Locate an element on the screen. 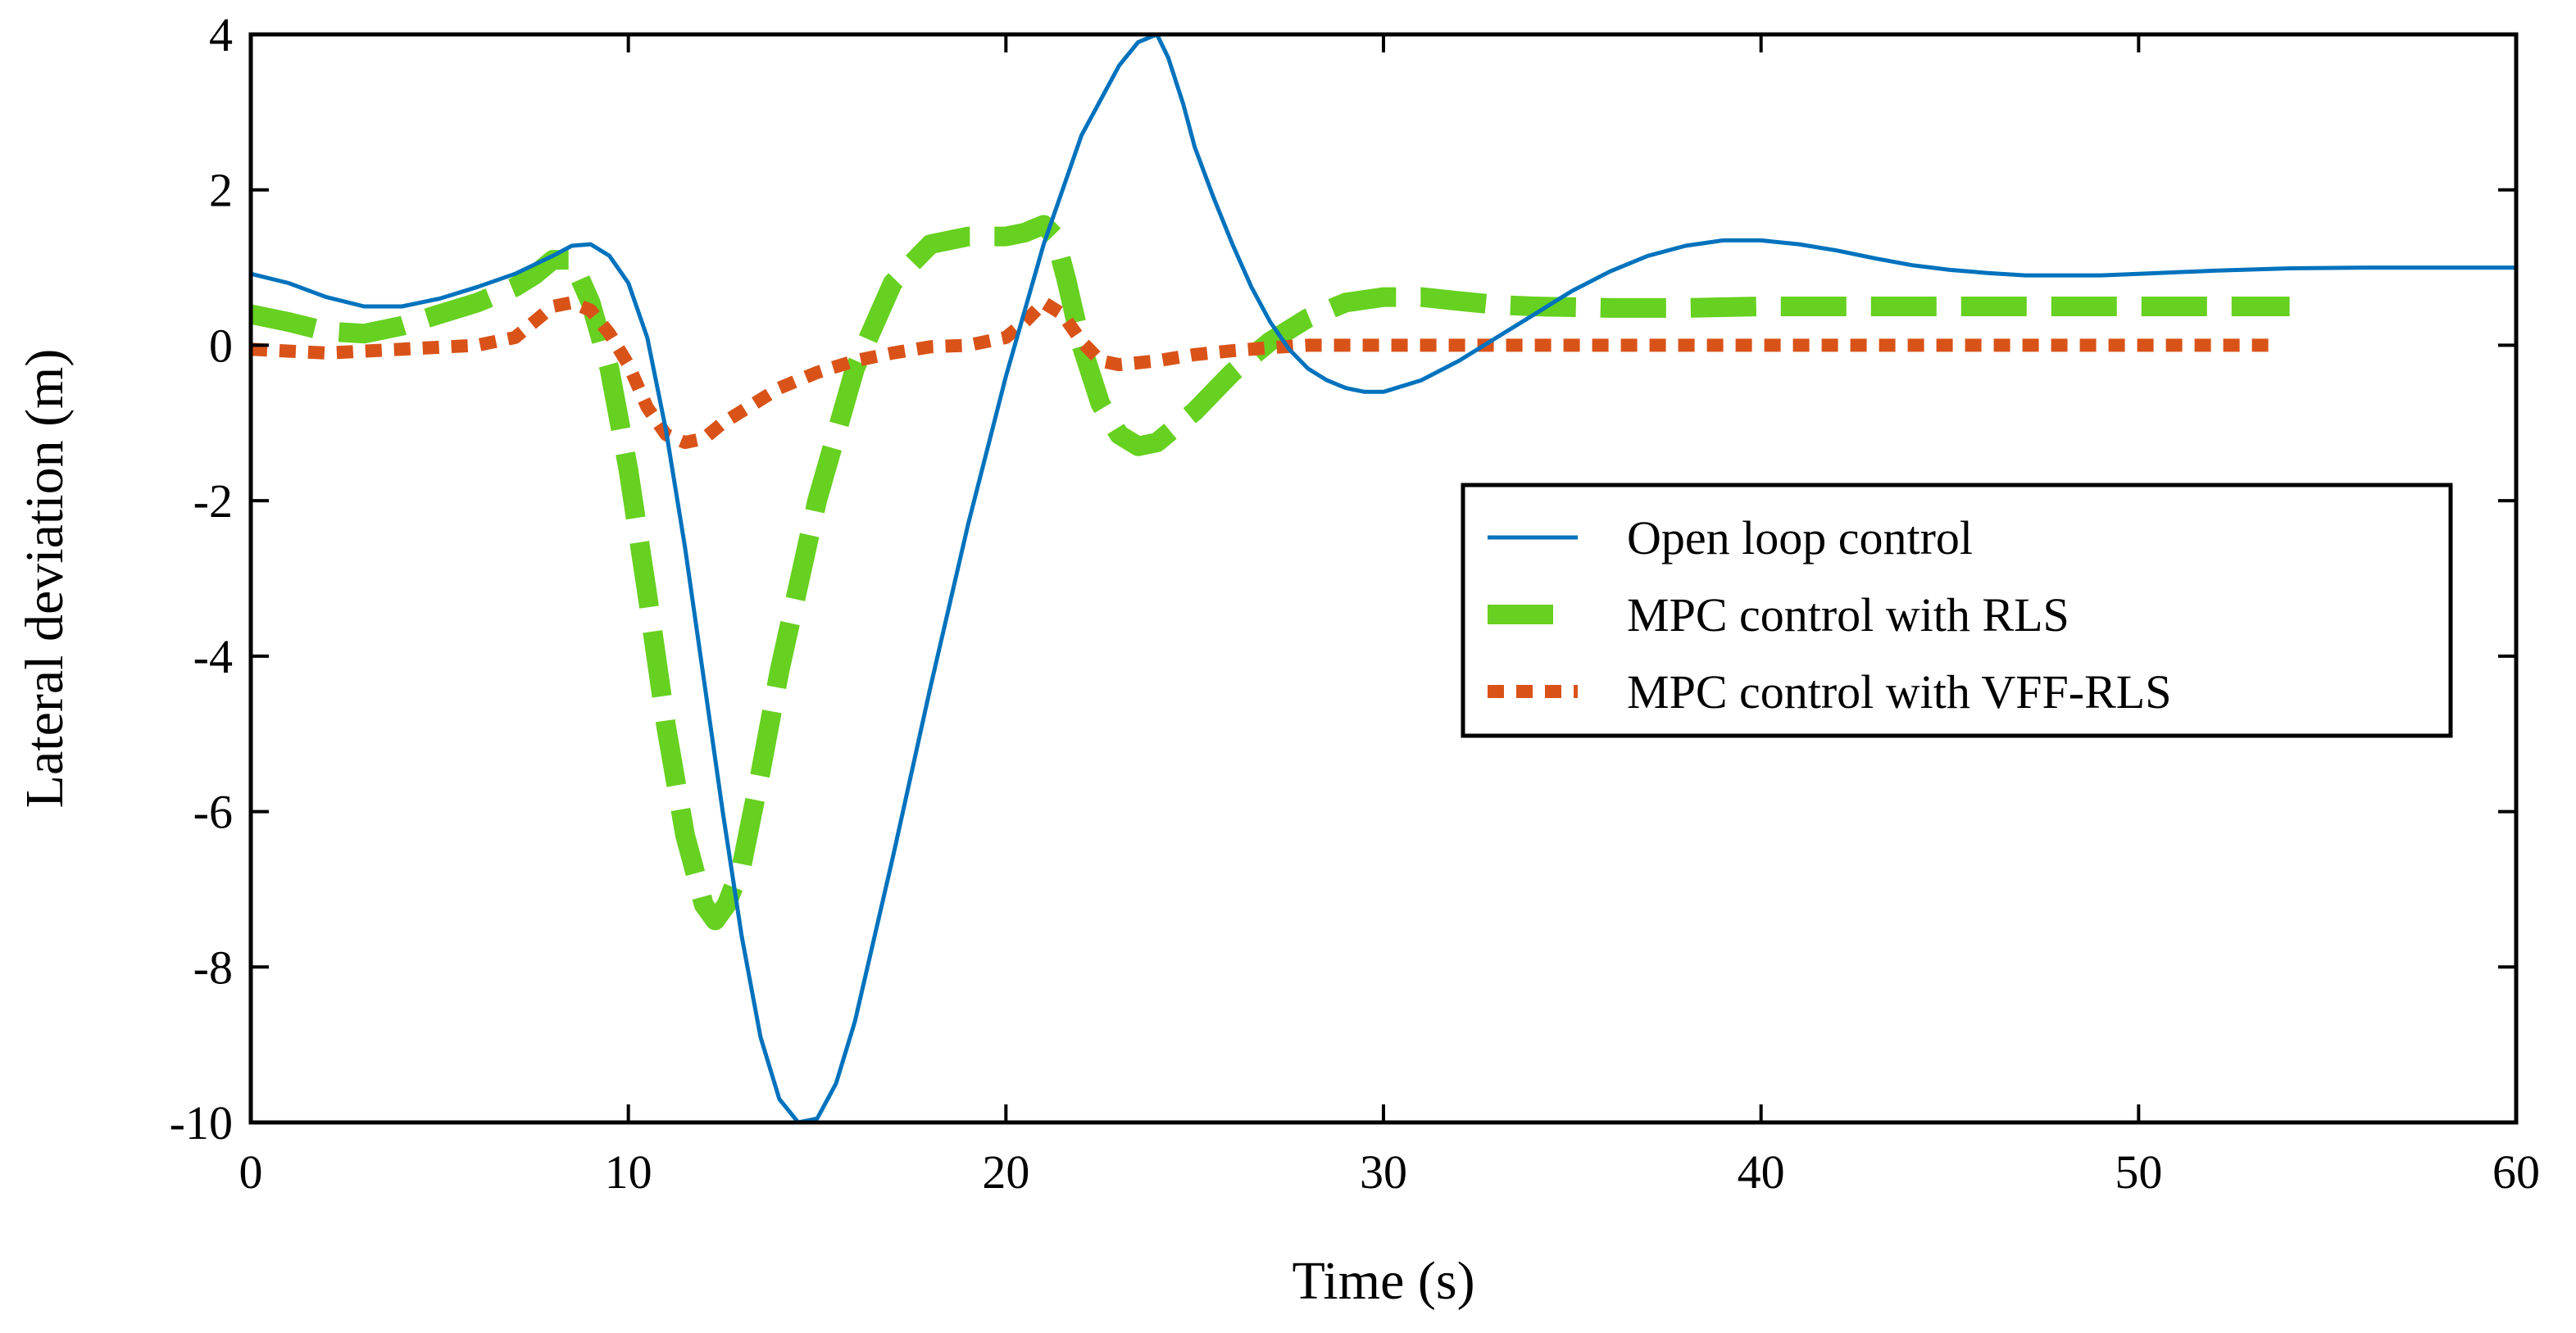 The width and height of the screenshot is (2576, 1333). y-tick-label: -8 is located at coordinates (213, 968).